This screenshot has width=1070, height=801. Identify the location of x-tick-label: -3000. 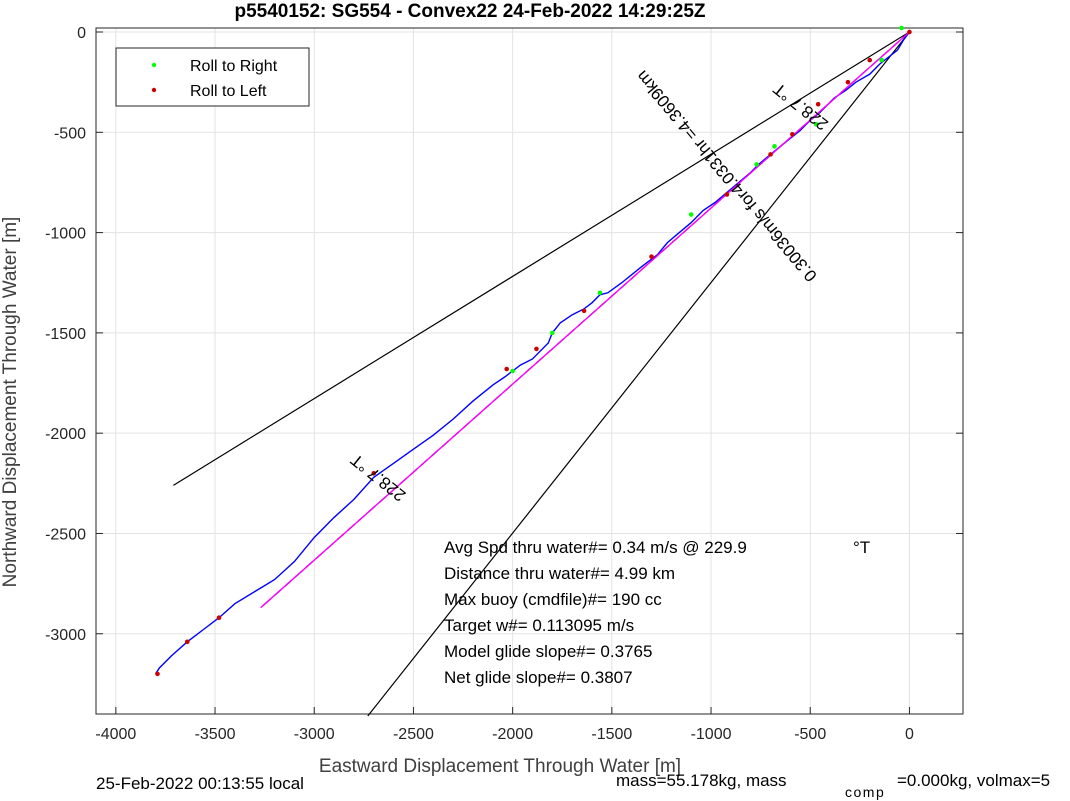
(314, 734).